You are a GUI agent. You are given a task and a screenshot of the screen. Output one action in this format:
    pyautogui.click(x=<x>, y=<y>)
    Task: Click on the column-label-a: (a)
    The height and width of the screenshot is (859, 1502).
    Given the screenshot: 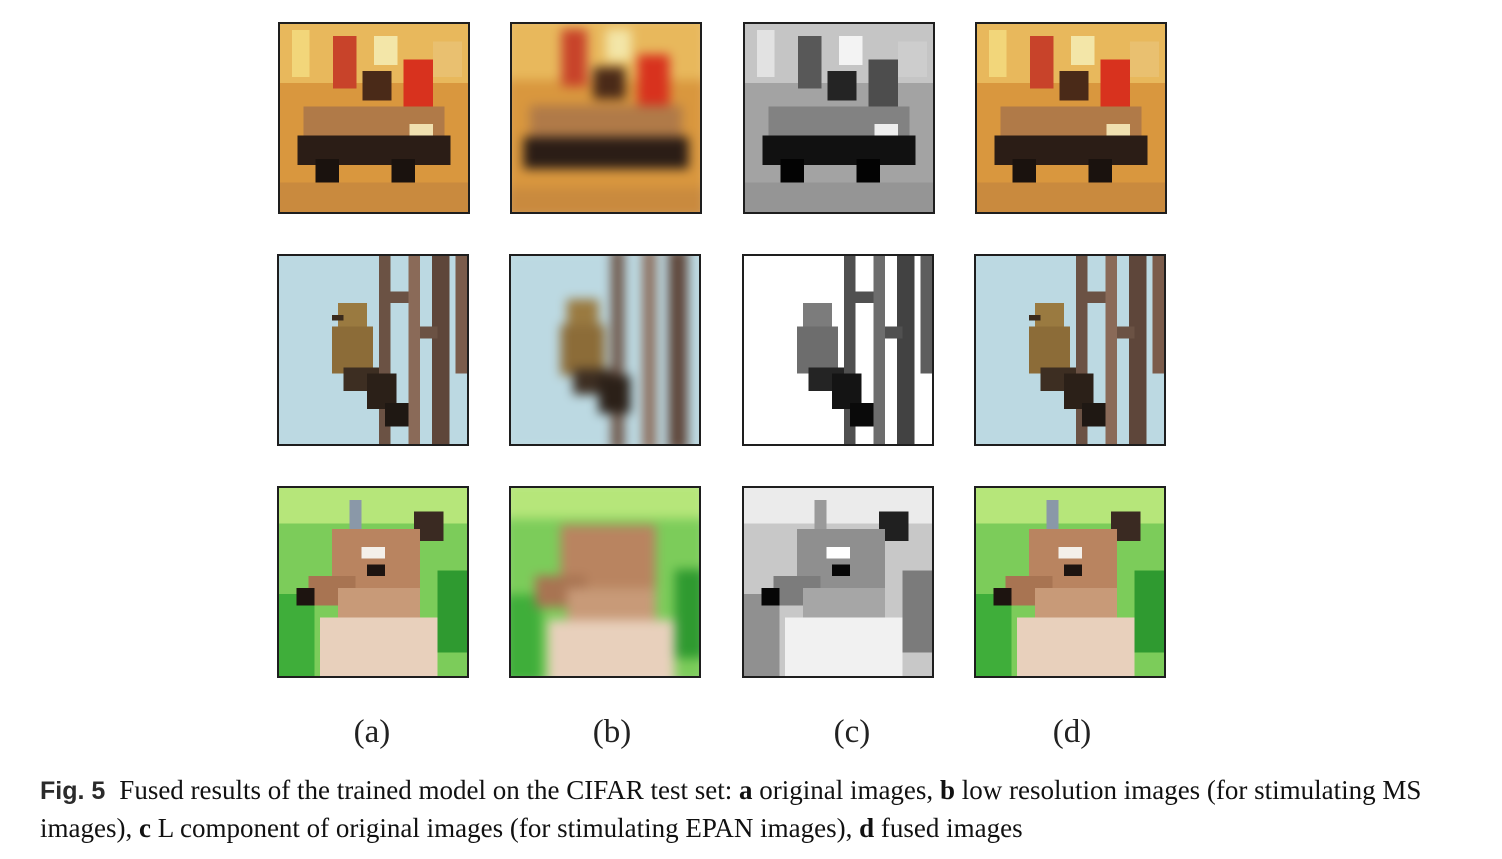 What is the action you would take?
    pyautogui.click(x=372, y=732)
    